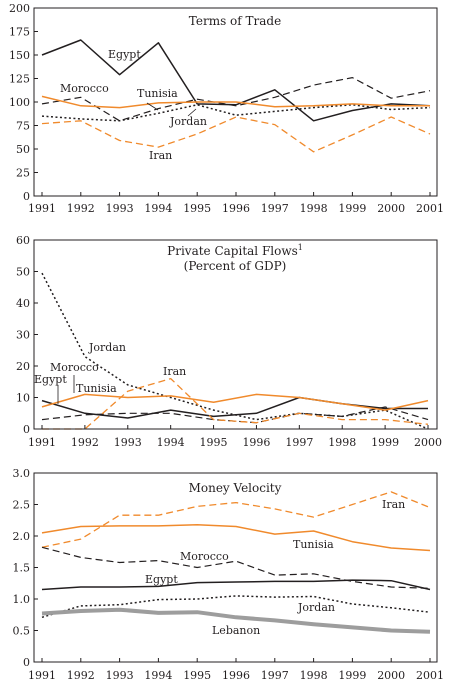  What do you see at coordinates (23, 398) in the screenshot?
I see `y-tick-label: 10` at bounding box center [23, 398].